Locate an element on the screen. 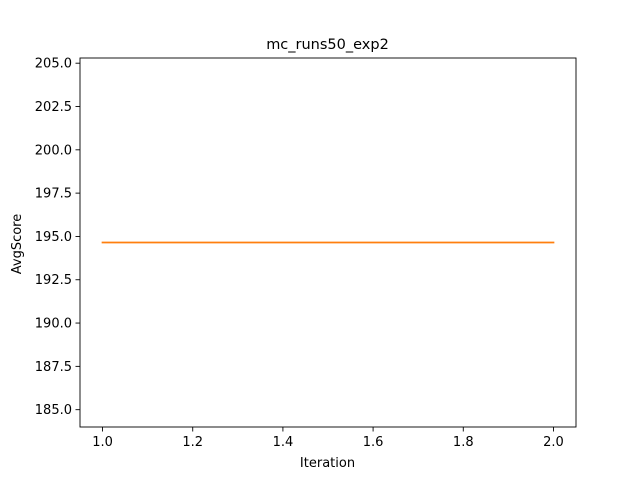  y-tick-label: 202.5 is located at coordinates (53, 107).